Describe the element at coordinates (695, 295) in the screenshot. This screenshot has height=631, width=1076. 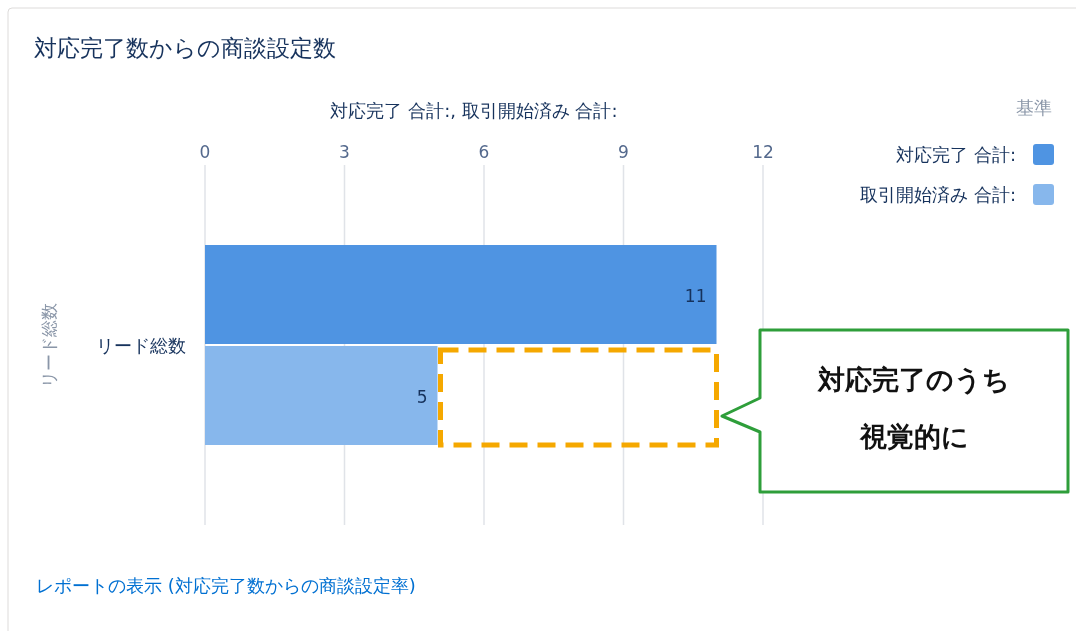
I see `data-label: 11` at that location.